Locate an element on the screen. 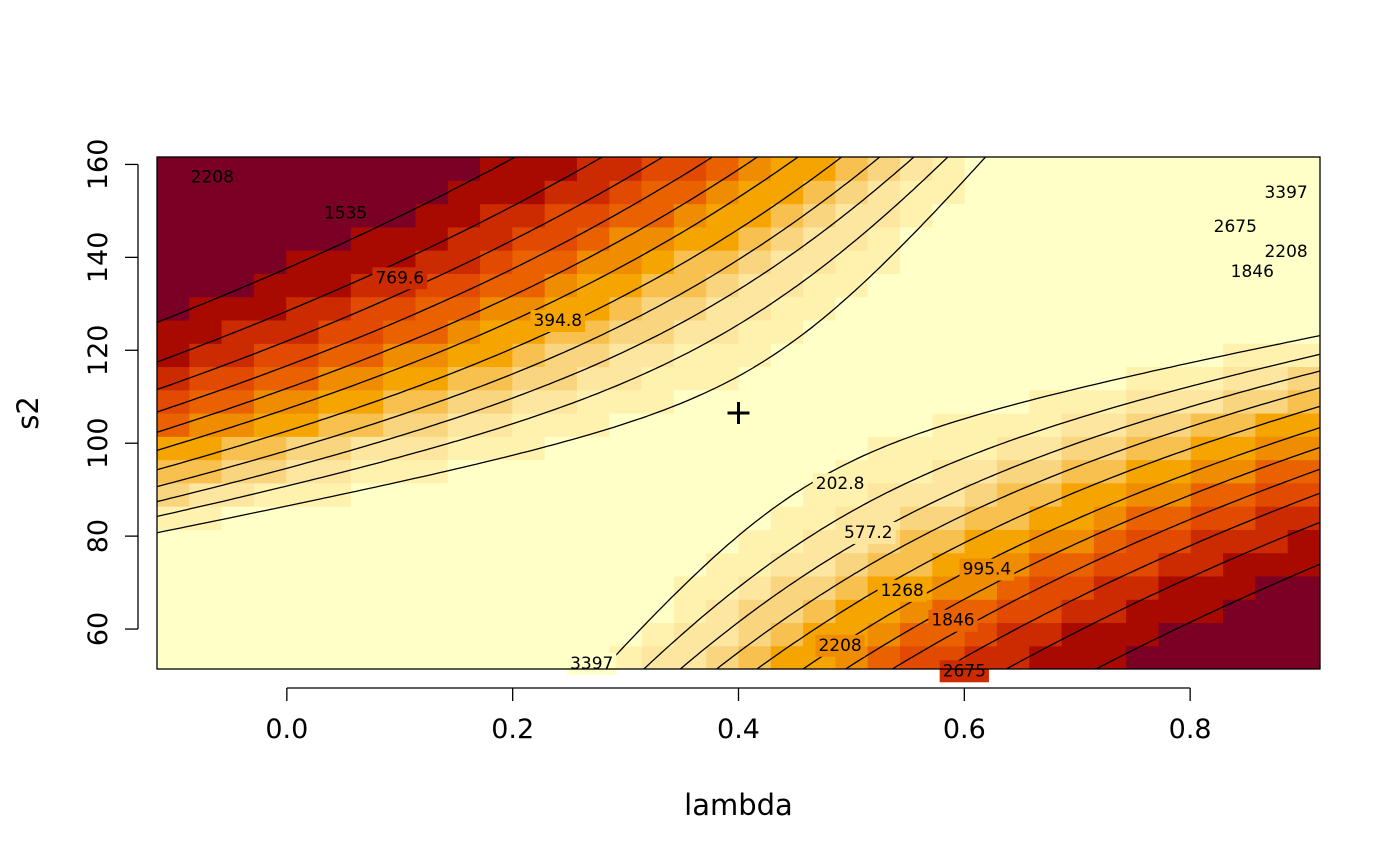 This screenshot has width=1400, height=866. x-tick-label: 0.4 is located at coordinates (738, 729).